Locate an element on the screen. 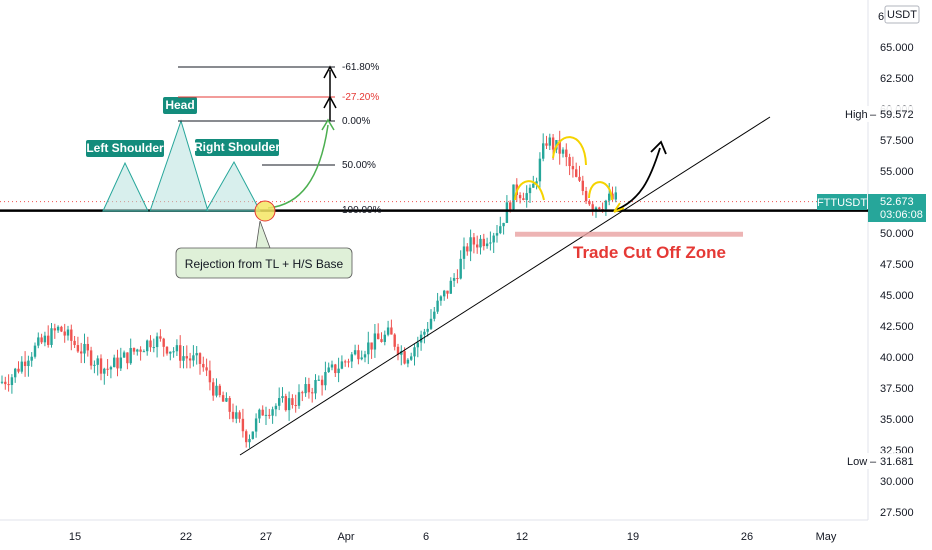 This screenshot has height=550, width=932. recent-left-shoulder-arc is located at coordinates (529, 190).